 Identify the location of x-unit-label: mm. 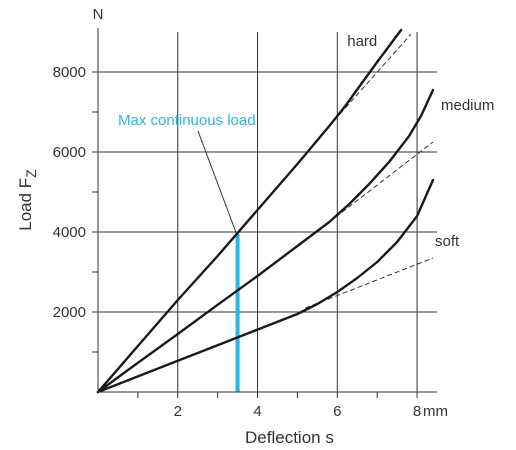
(435, 411).